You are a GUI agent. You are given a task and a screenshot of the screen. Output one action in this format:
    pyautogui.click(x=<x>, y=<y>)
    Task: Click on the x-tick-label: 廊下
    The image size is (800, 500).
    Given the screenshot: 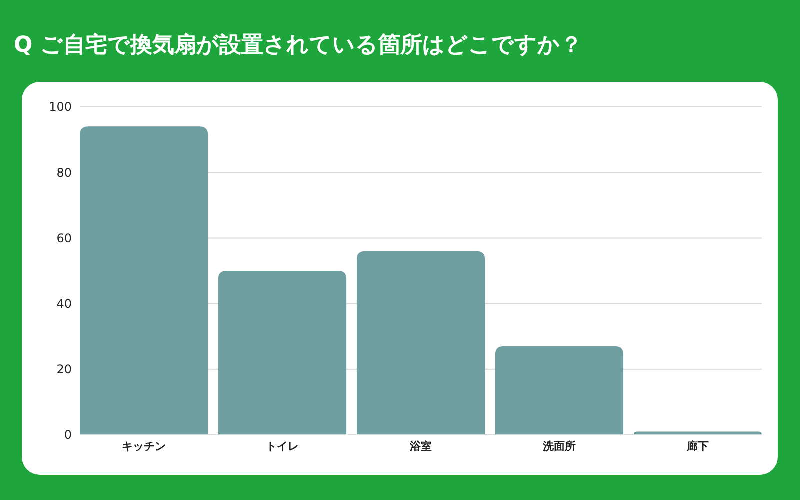 What is the action you would take?
    pyautogui.click(x=697, y=446)
    